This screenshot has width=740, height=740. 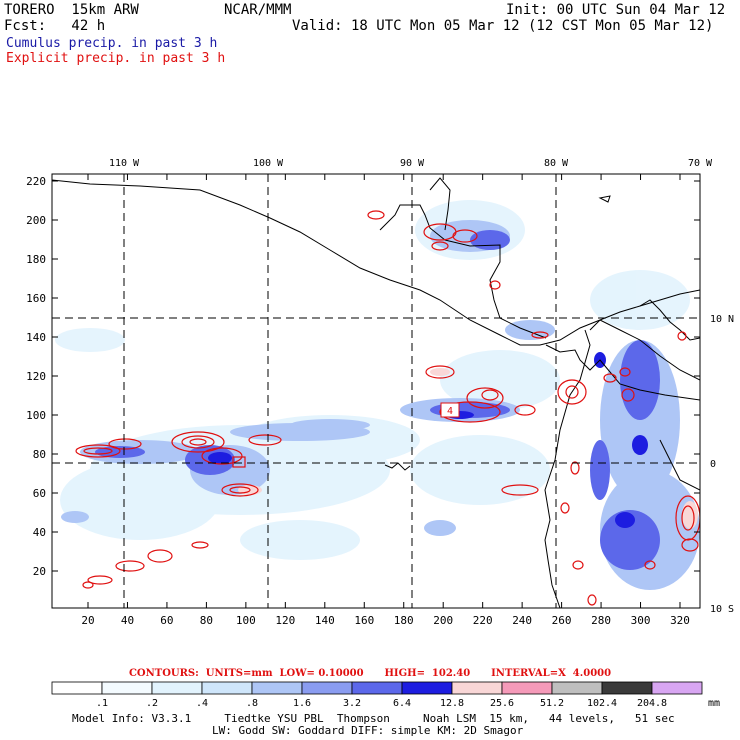 I want to click on y-tick-label: 180, so click(x=36, y=259).